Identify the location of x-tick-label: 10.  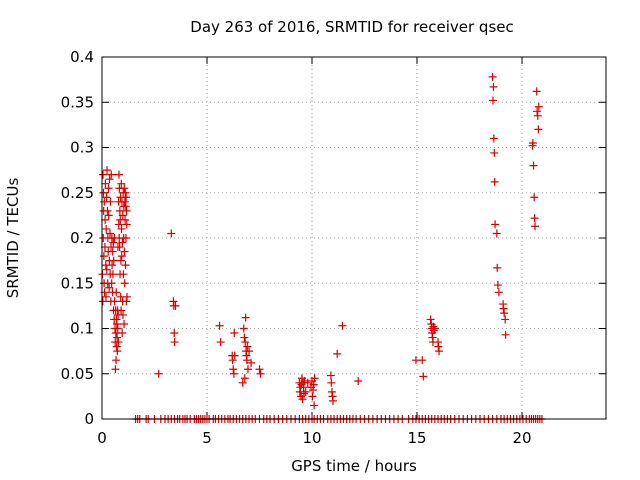
(311, 438).